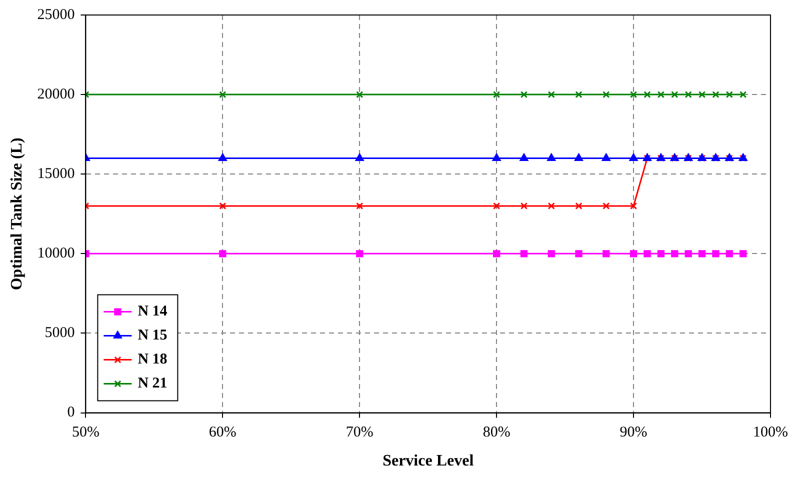  I want to click on x-tick-label: 80%, so click(496, 432).